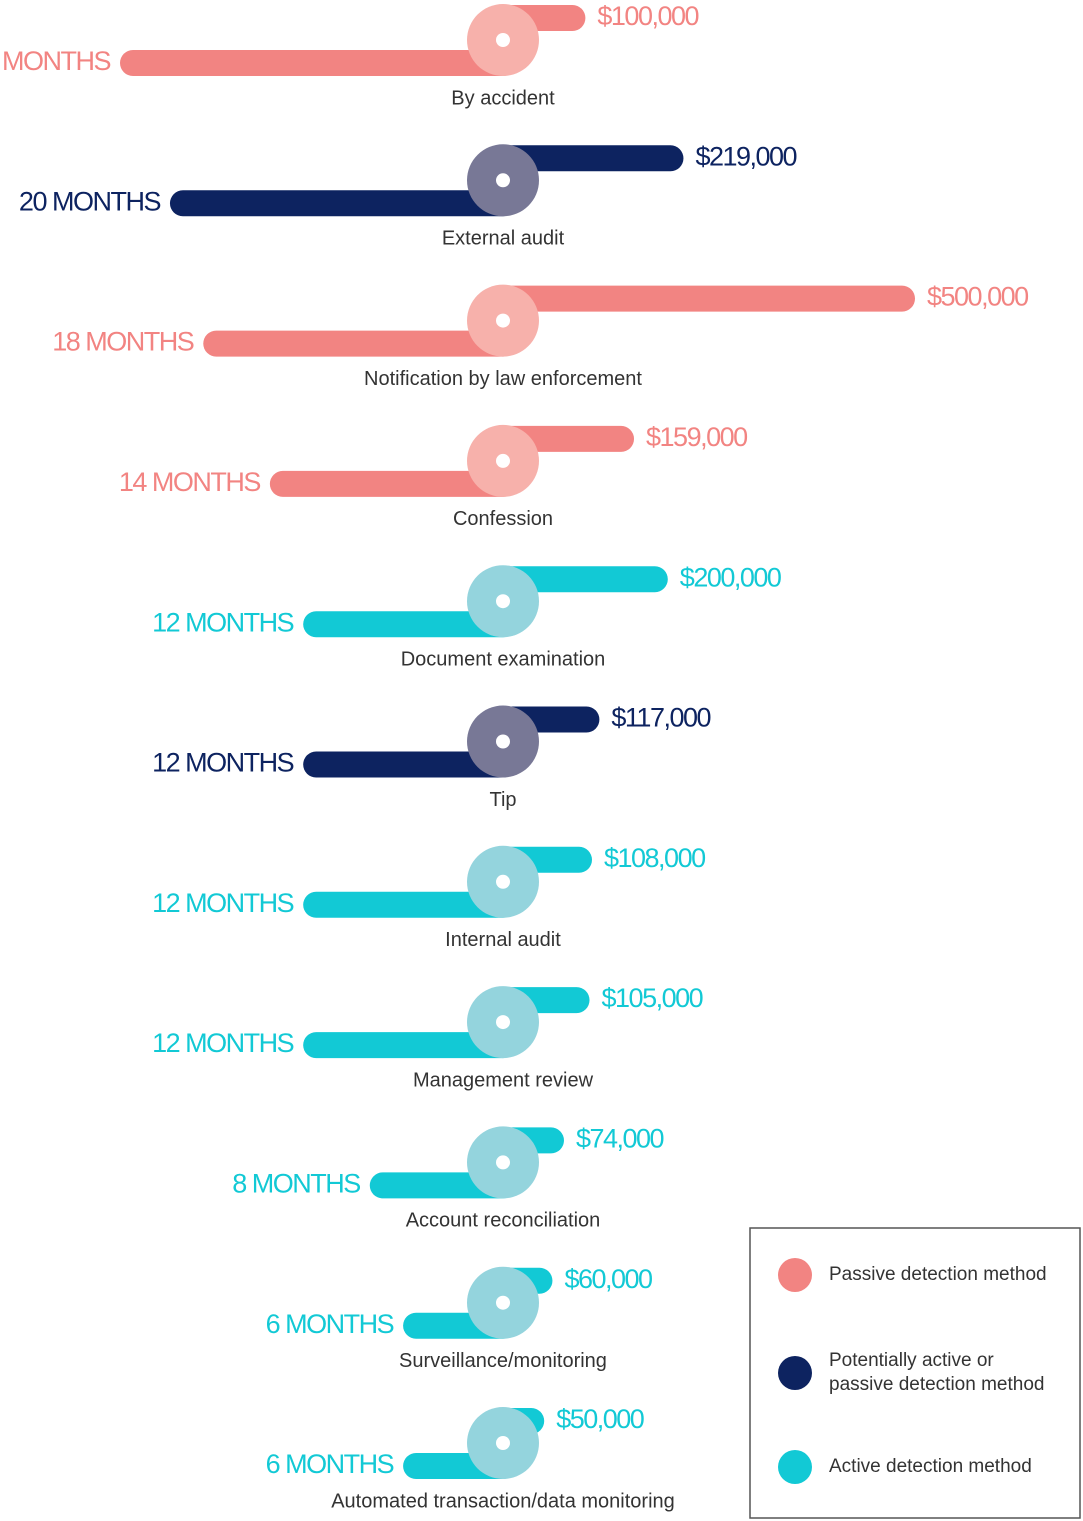 The width and height of the screenshot is (1083, 1521). Describe the element at coordinates (296, 1184) in the screenshot. I see `duration-label: 8 MONTHS` at that location.